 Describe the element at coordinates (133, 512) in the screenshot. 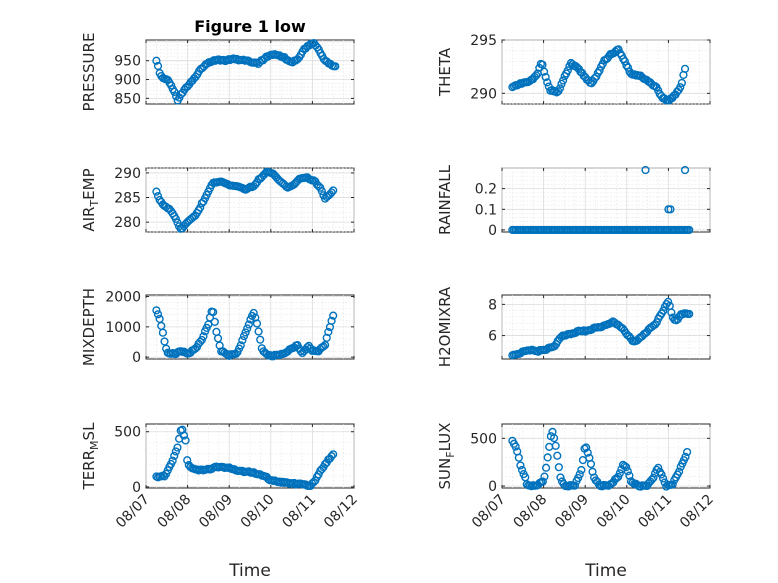

I see `panel-7-x-tick-label: 08/07` at that location.